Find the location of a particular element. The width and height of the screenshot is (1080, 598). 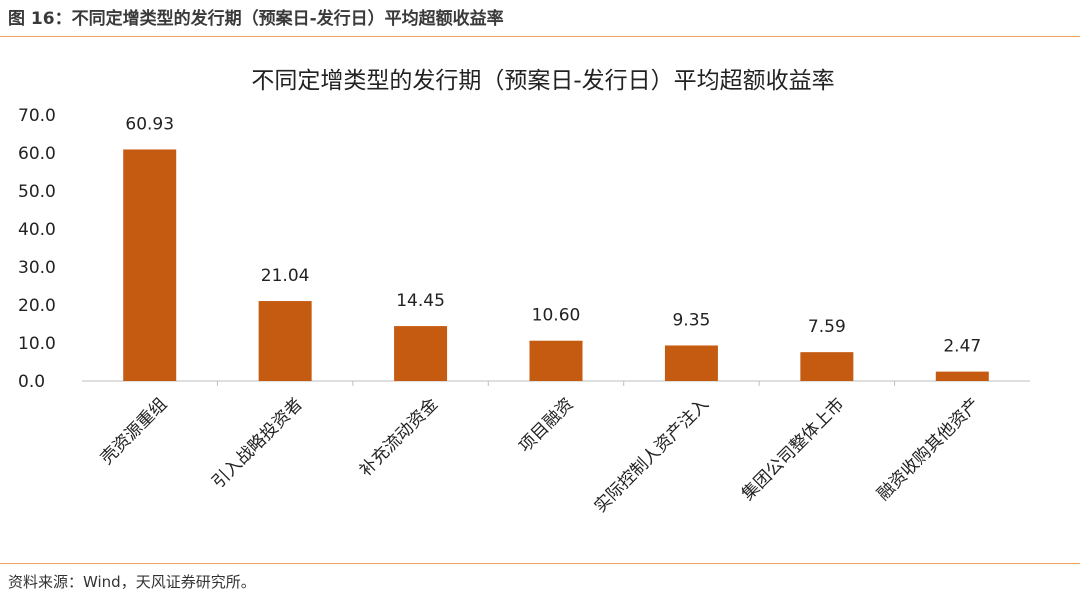

caption-divider is located at coordinates (540, 36).